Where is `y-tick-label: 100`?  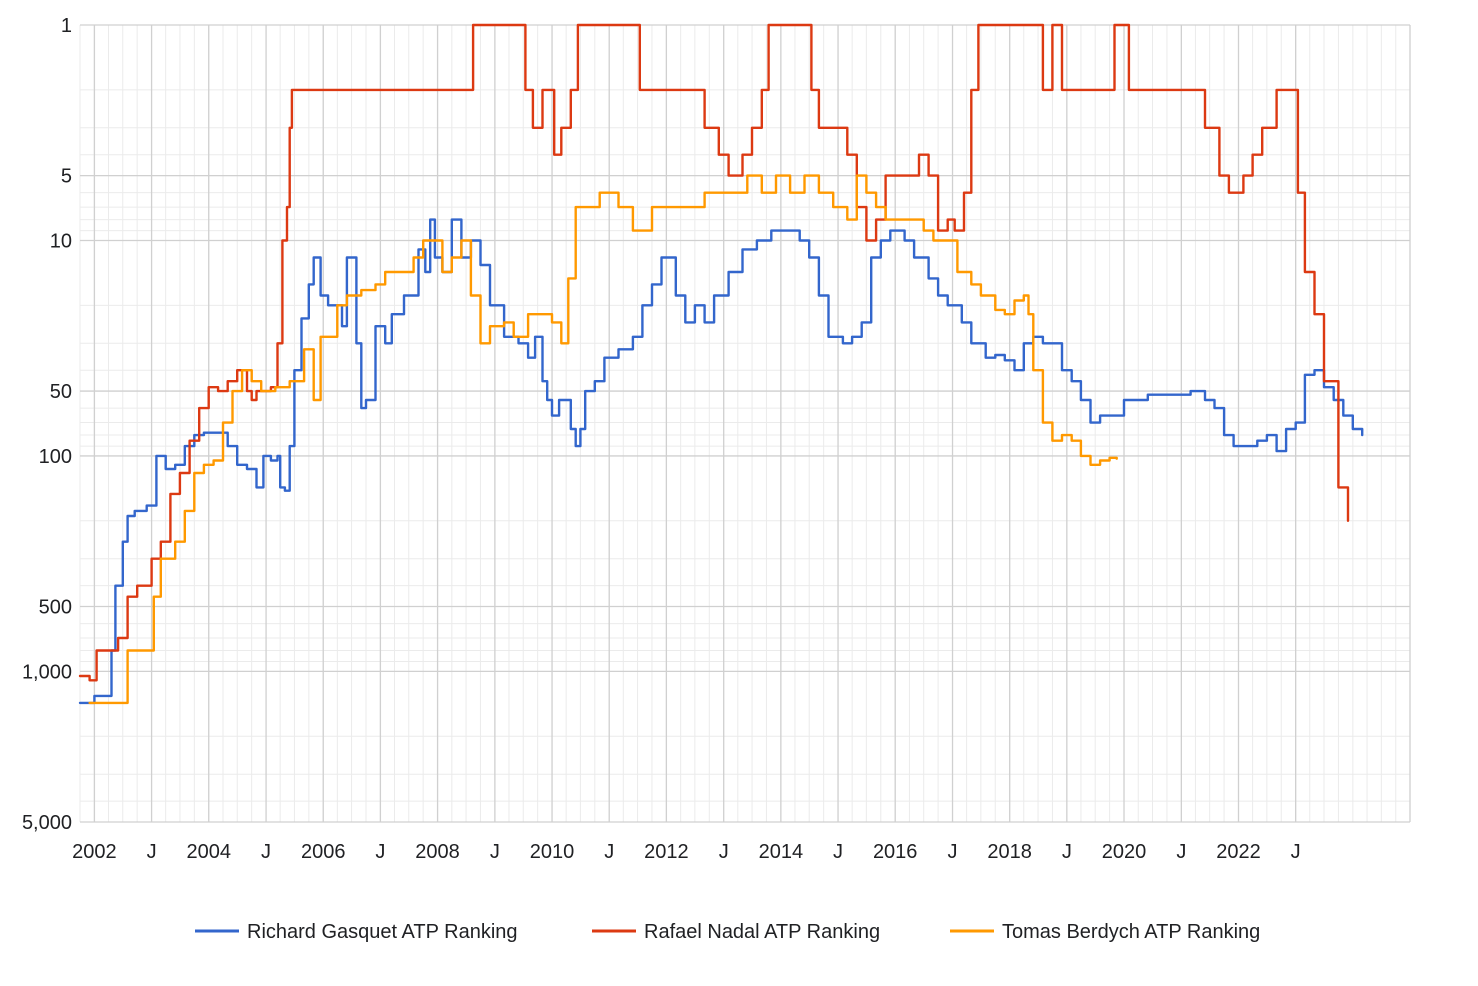 y-tick-label: 100 is located at coordinates (55, 457).